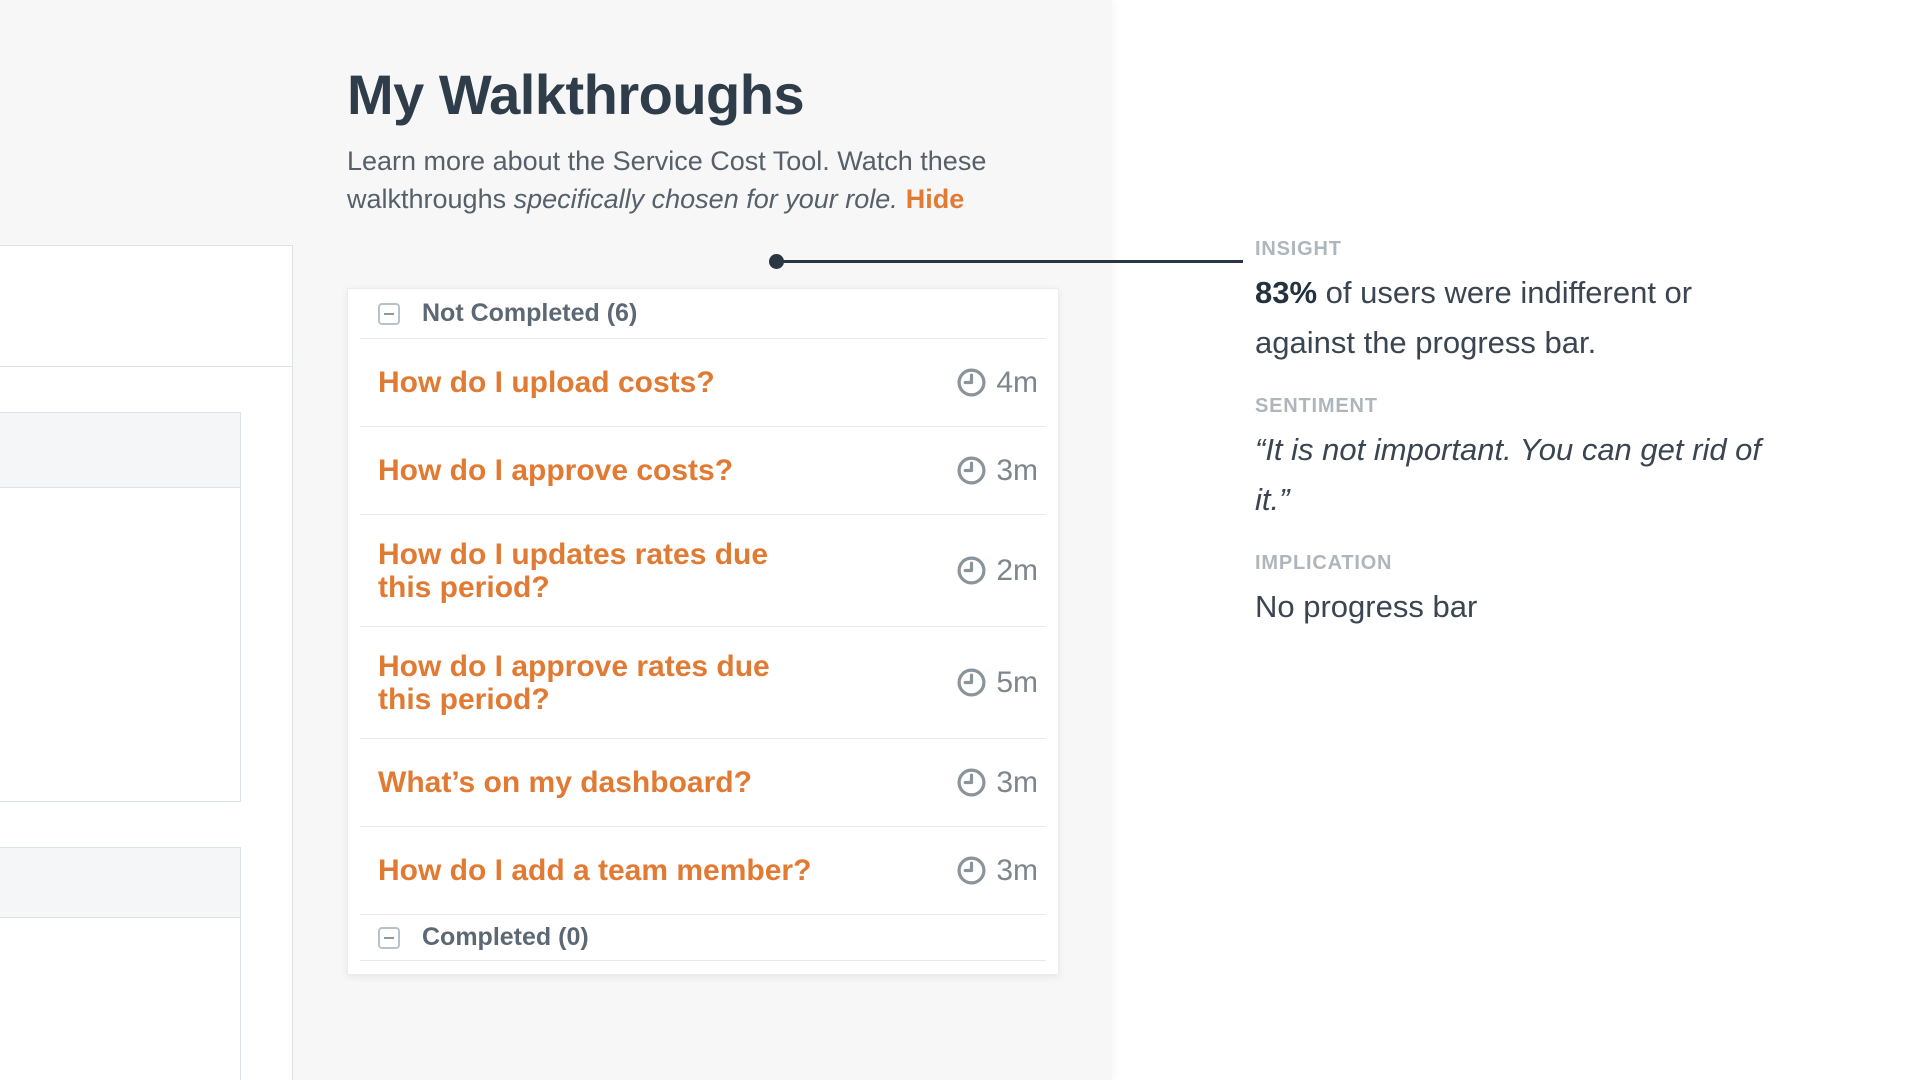  Describe the element at coordinates (1316, 406) in the screenshot. I see `sentiment-label: SENTIMENT` at that location.